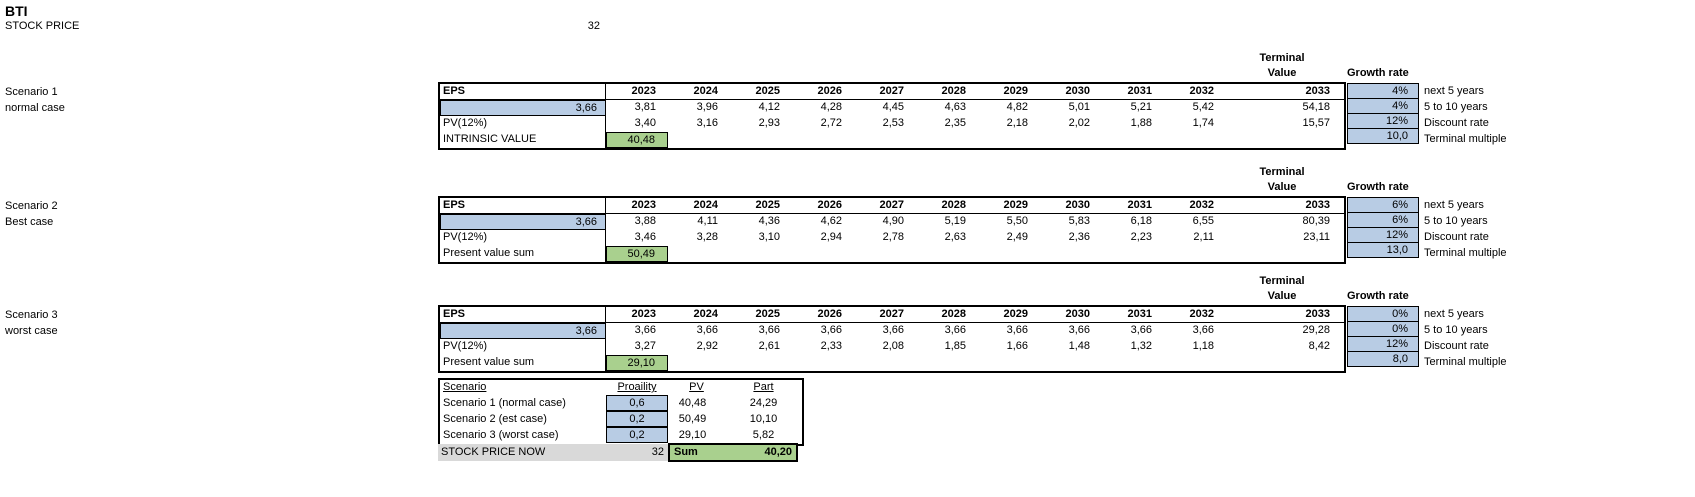 This screenshot has width=1695, height=497. What do you see at coordinates (893, 123) in the screenshot?
I see `pv-value-cell: 2,53` at bounding box center [893, 123].